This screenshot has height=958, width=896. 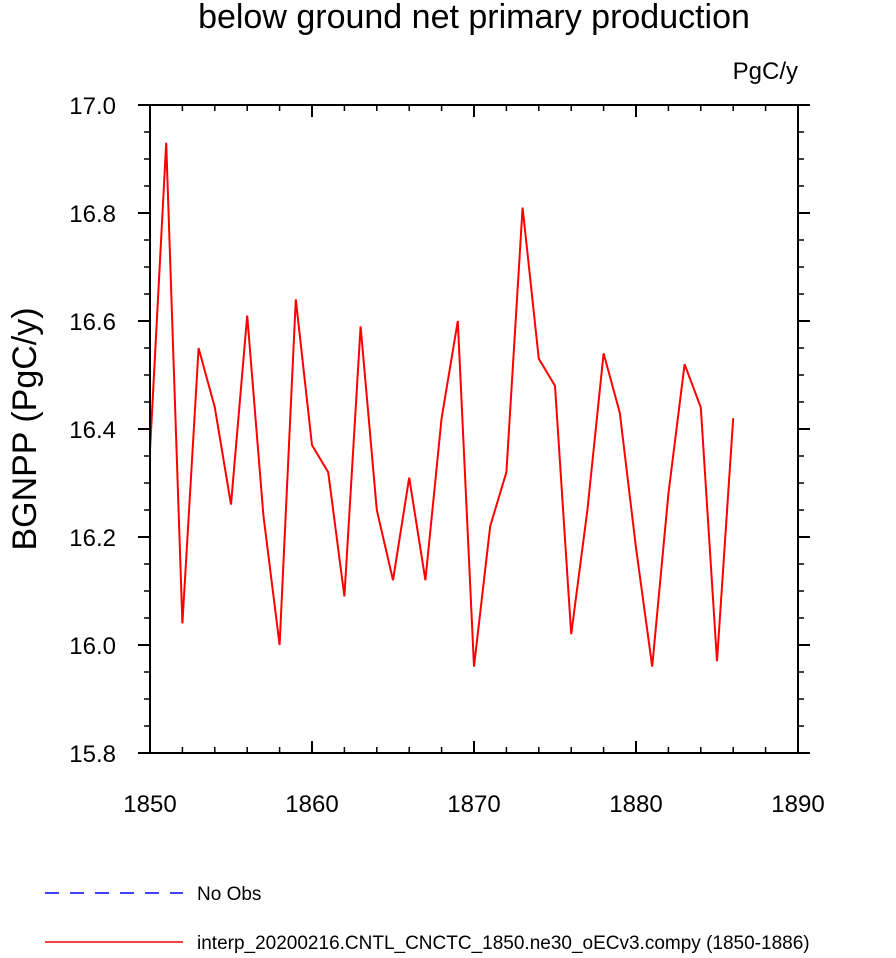 What do you see at coordinates (311, 804) in the screenshot?
I see `x-tick-label: 1860` at bounding box center [311, 804].